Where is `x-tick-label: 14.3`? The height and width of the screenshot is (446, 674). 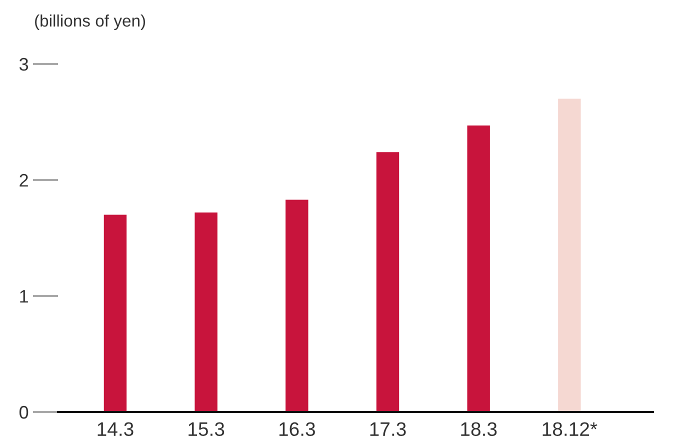
x-tick-label: 14.3 is located at coordinates (116, 429).